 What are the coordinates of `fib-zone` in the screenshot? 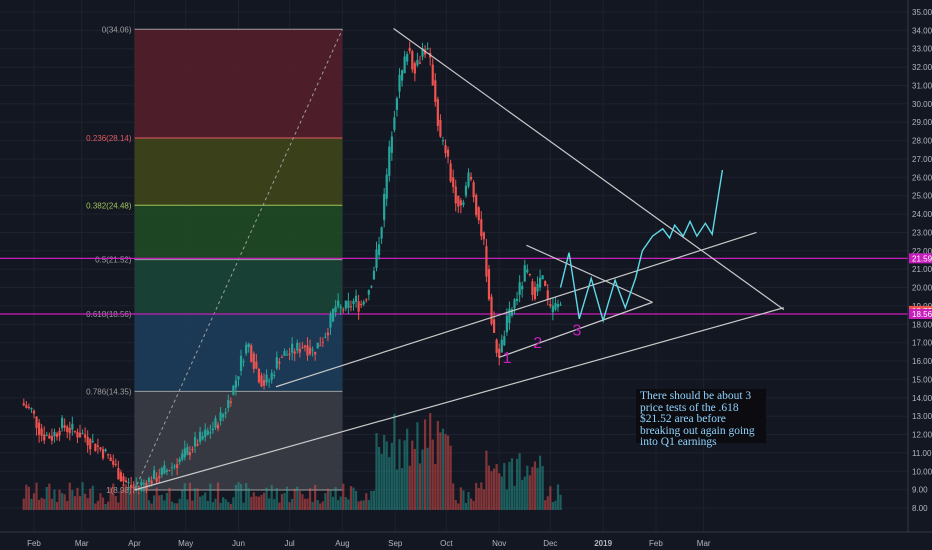 It's located at (238, 172).